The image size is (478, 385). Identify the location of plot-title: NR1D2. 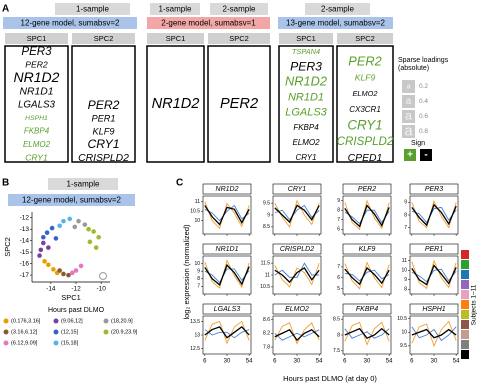
(227, 189).